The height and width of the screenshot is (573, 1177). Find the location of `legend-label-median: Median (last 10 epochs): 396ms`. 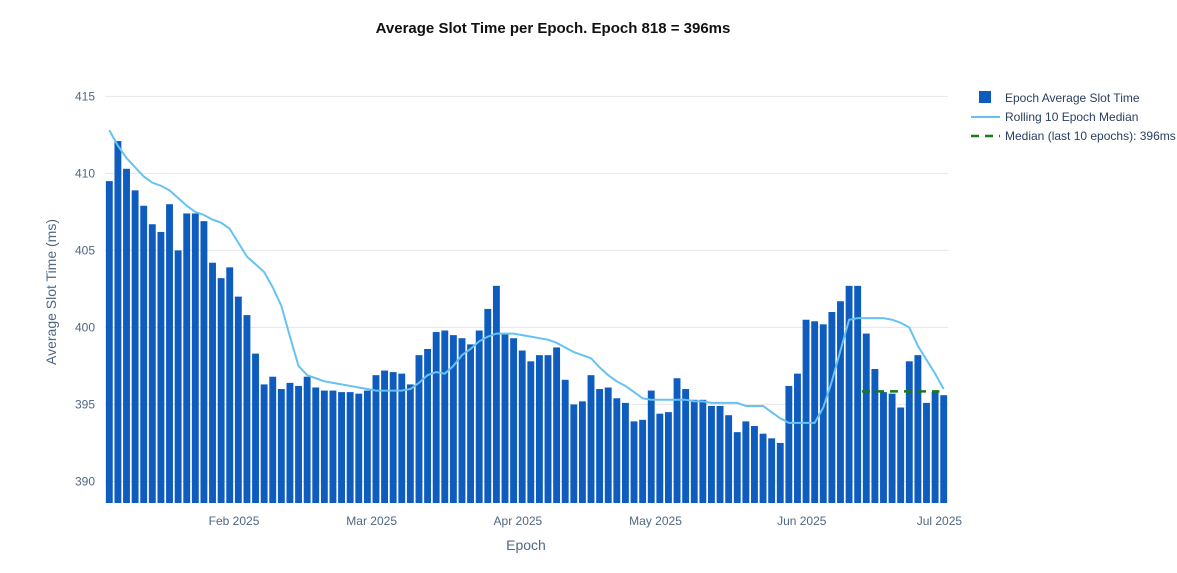

legend-label-median: Median (last 10 epochs): 396ms is located at coordinates (1090, 136).